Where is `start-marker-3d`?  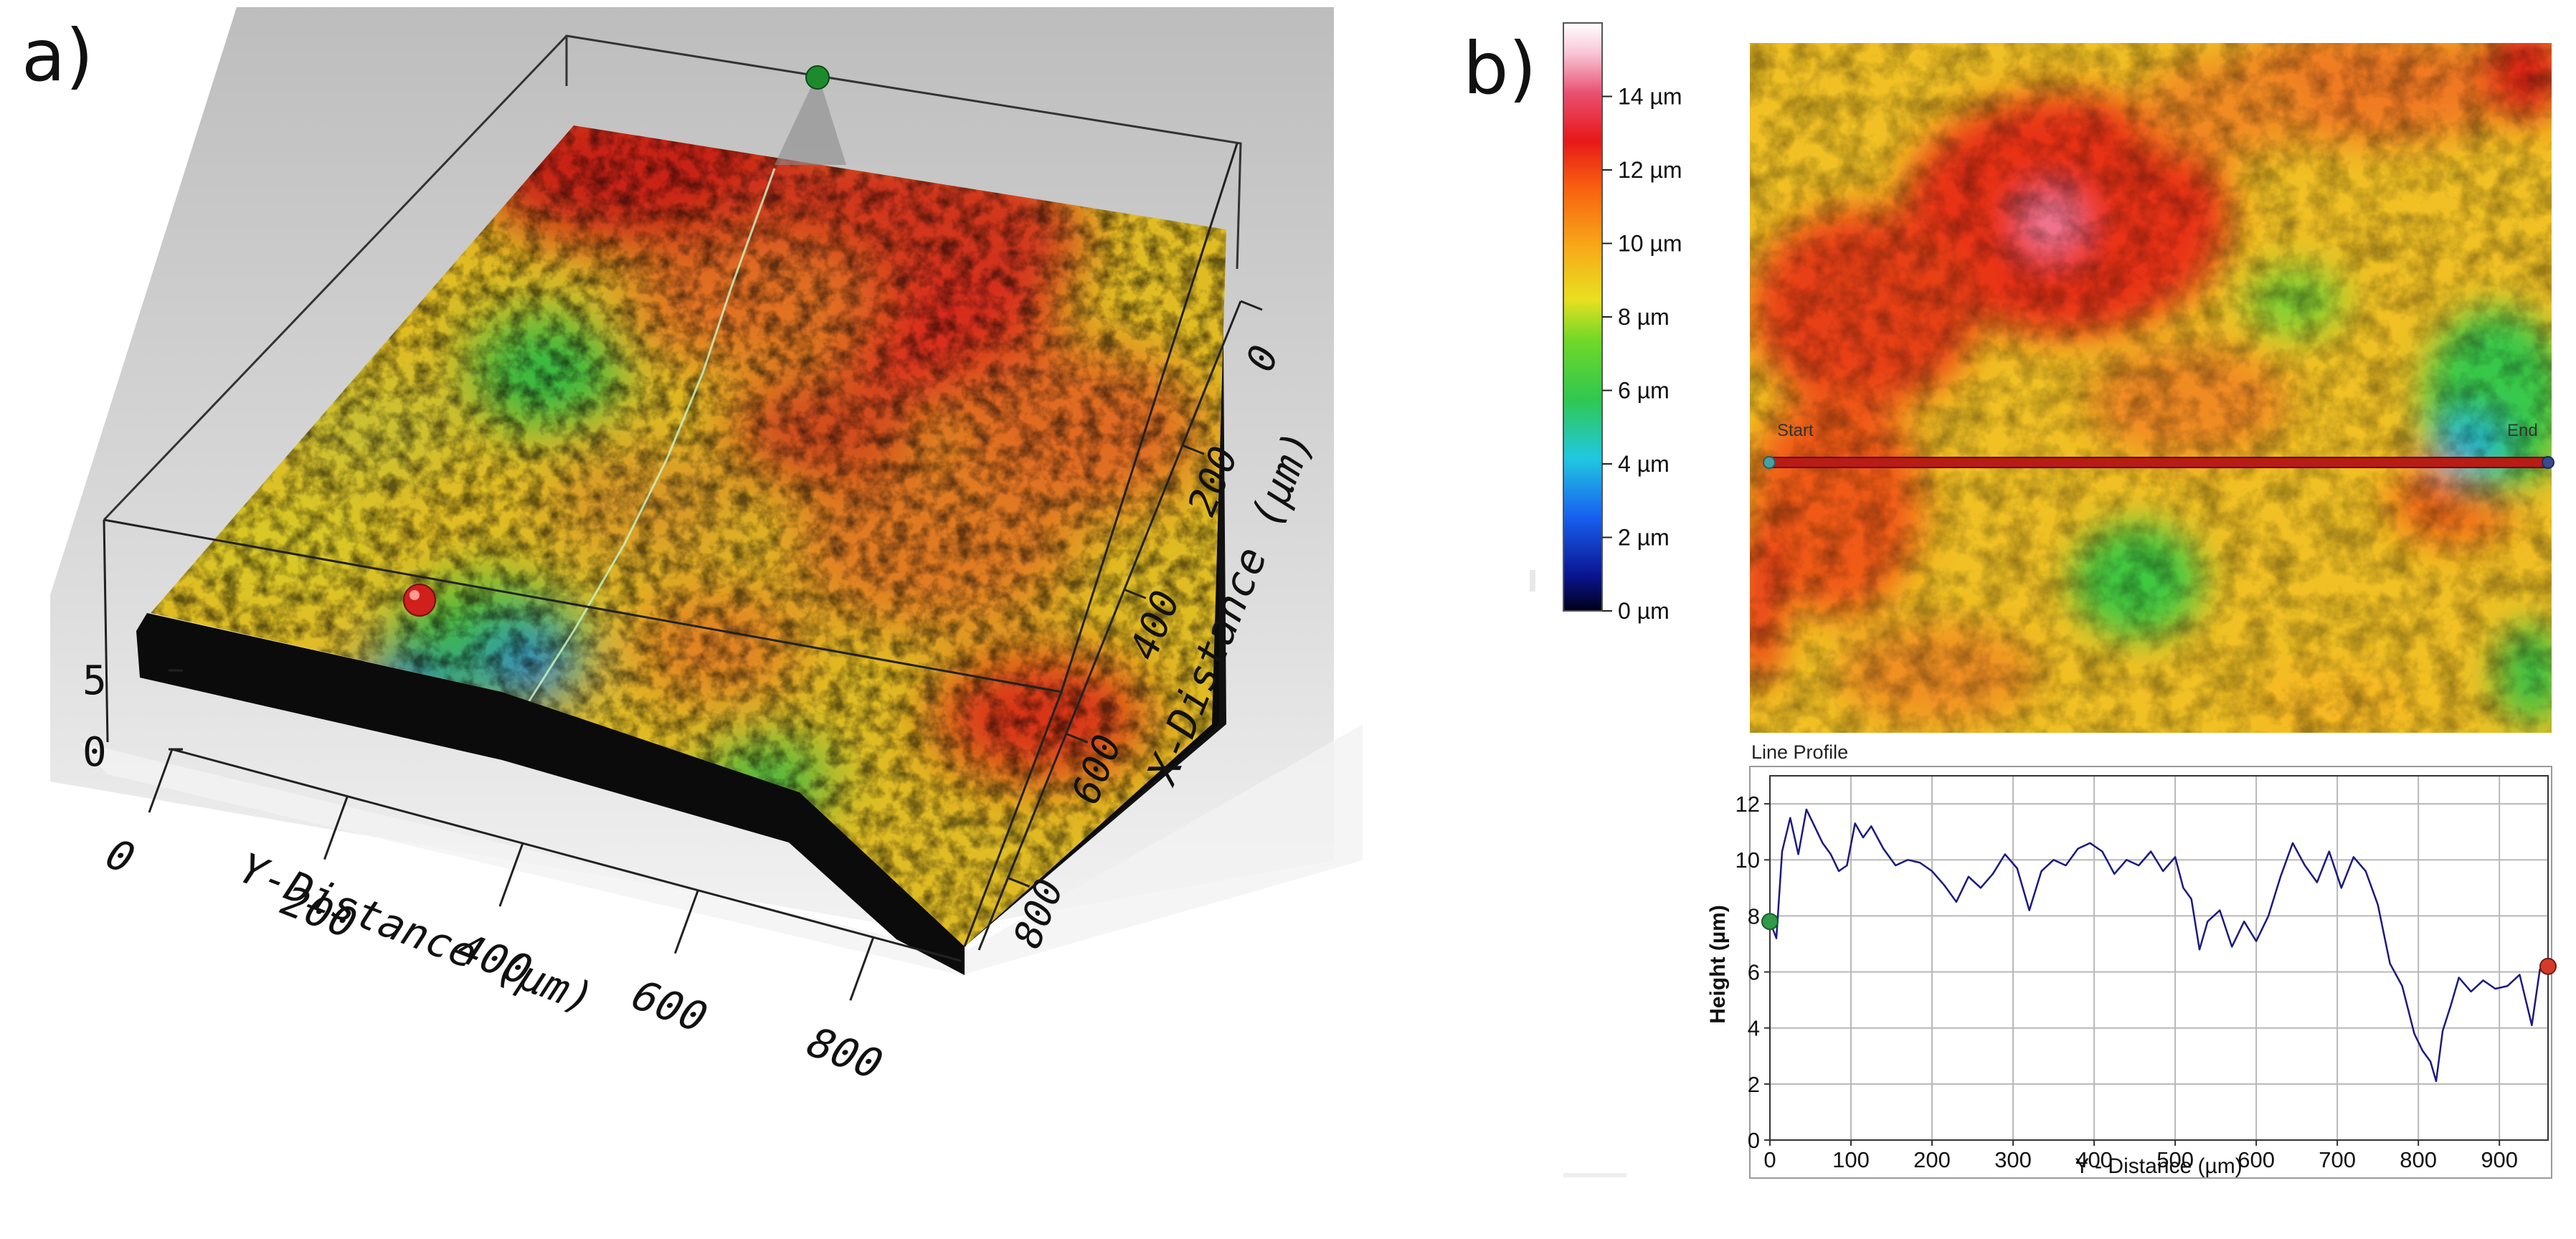
start-marker-3d is located at coordinates (419, 600).